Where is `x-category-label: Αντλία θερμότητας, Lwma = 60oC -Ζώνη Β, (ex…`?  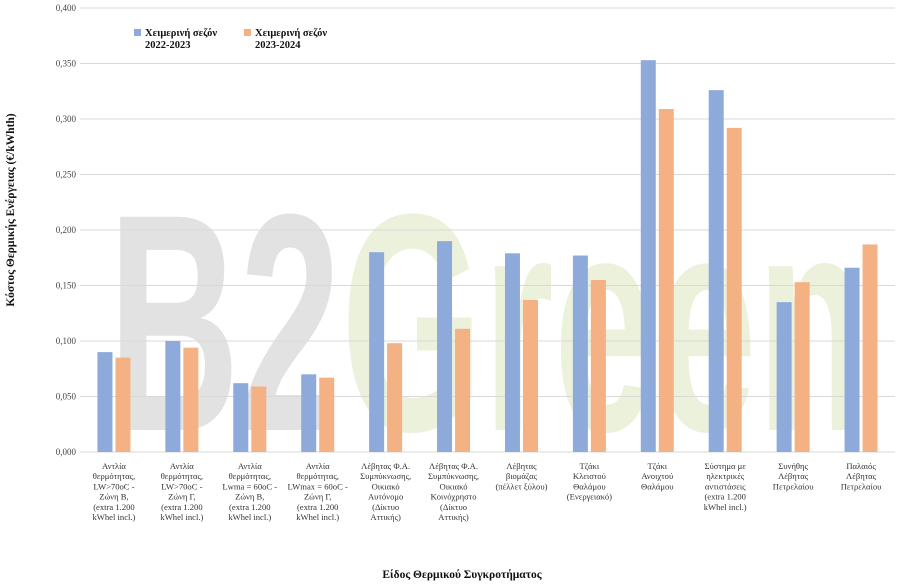
x-category-label: Αντλία θερμότητας, Lwma = 60oC -Ζώνη Β, (ex… is located at coordinates (249, 491).